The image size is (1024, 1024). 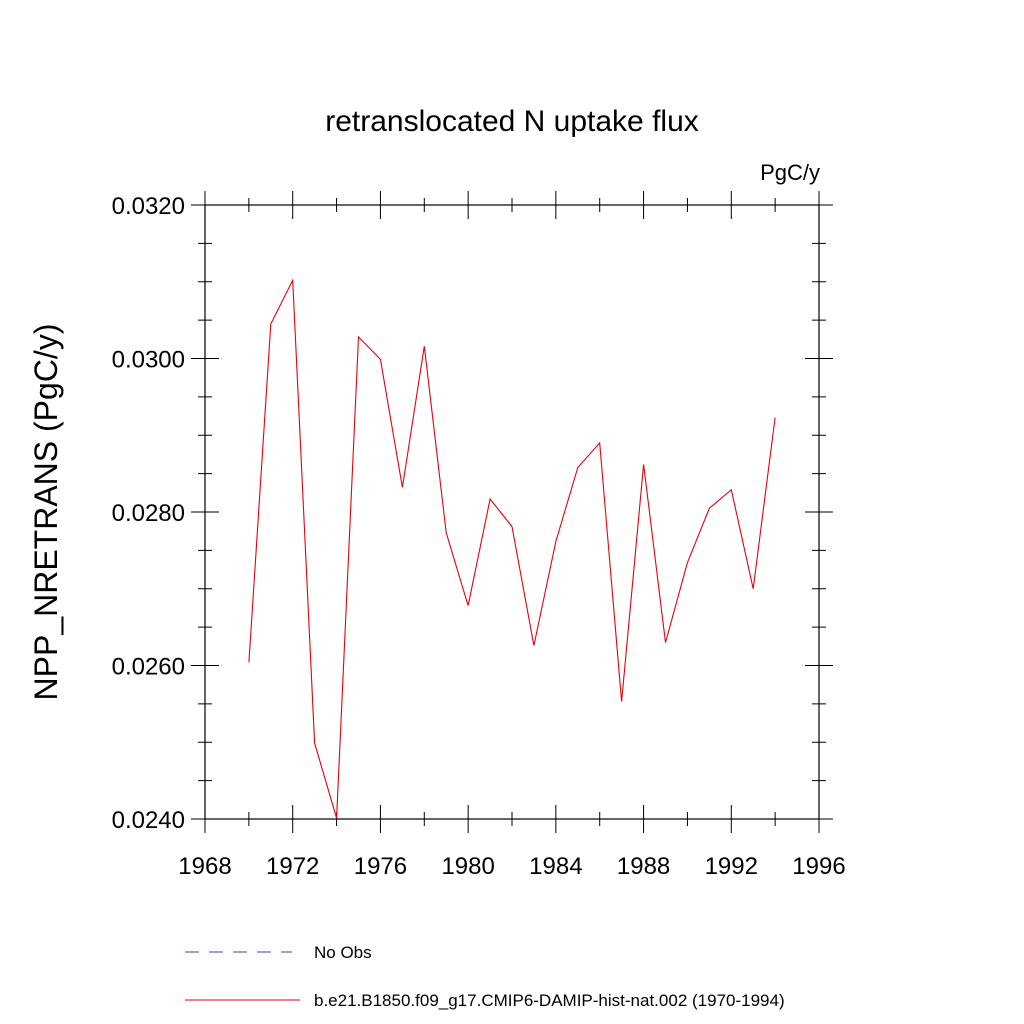 I want to click on x-tick-label: 1972, so click(x=292, y=866).